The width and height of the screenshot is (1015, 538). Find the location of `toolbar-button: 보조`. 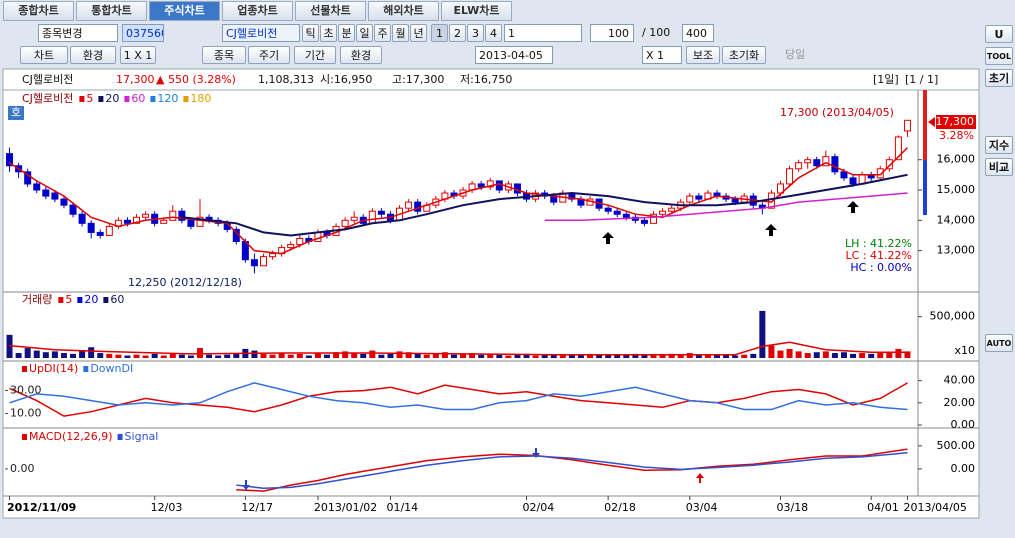

toolbar-button: 보조 is located at coordinates (703, 55).